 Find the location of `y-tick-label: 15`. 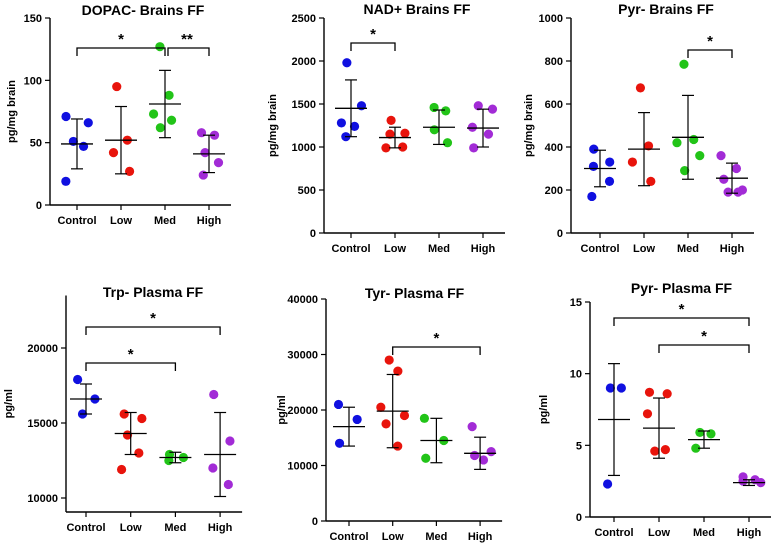

y-tick-label: 15 is located at coordinates (576, 303).